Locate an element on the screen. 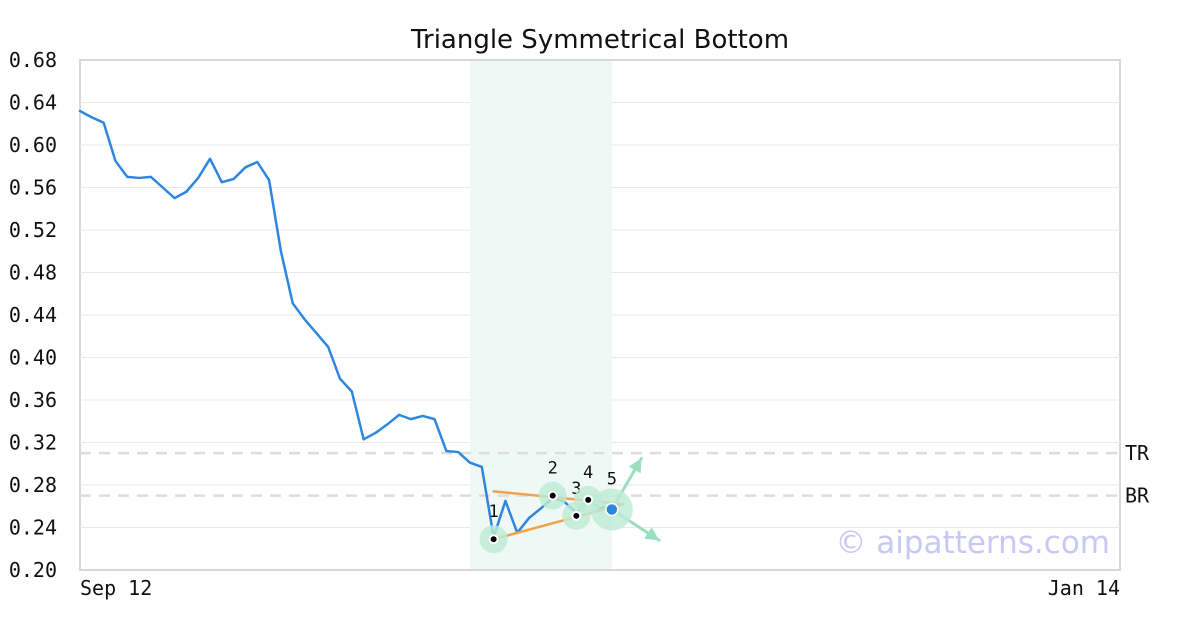  y-tick-7: 0.40 is located at coordinates (33, 358).